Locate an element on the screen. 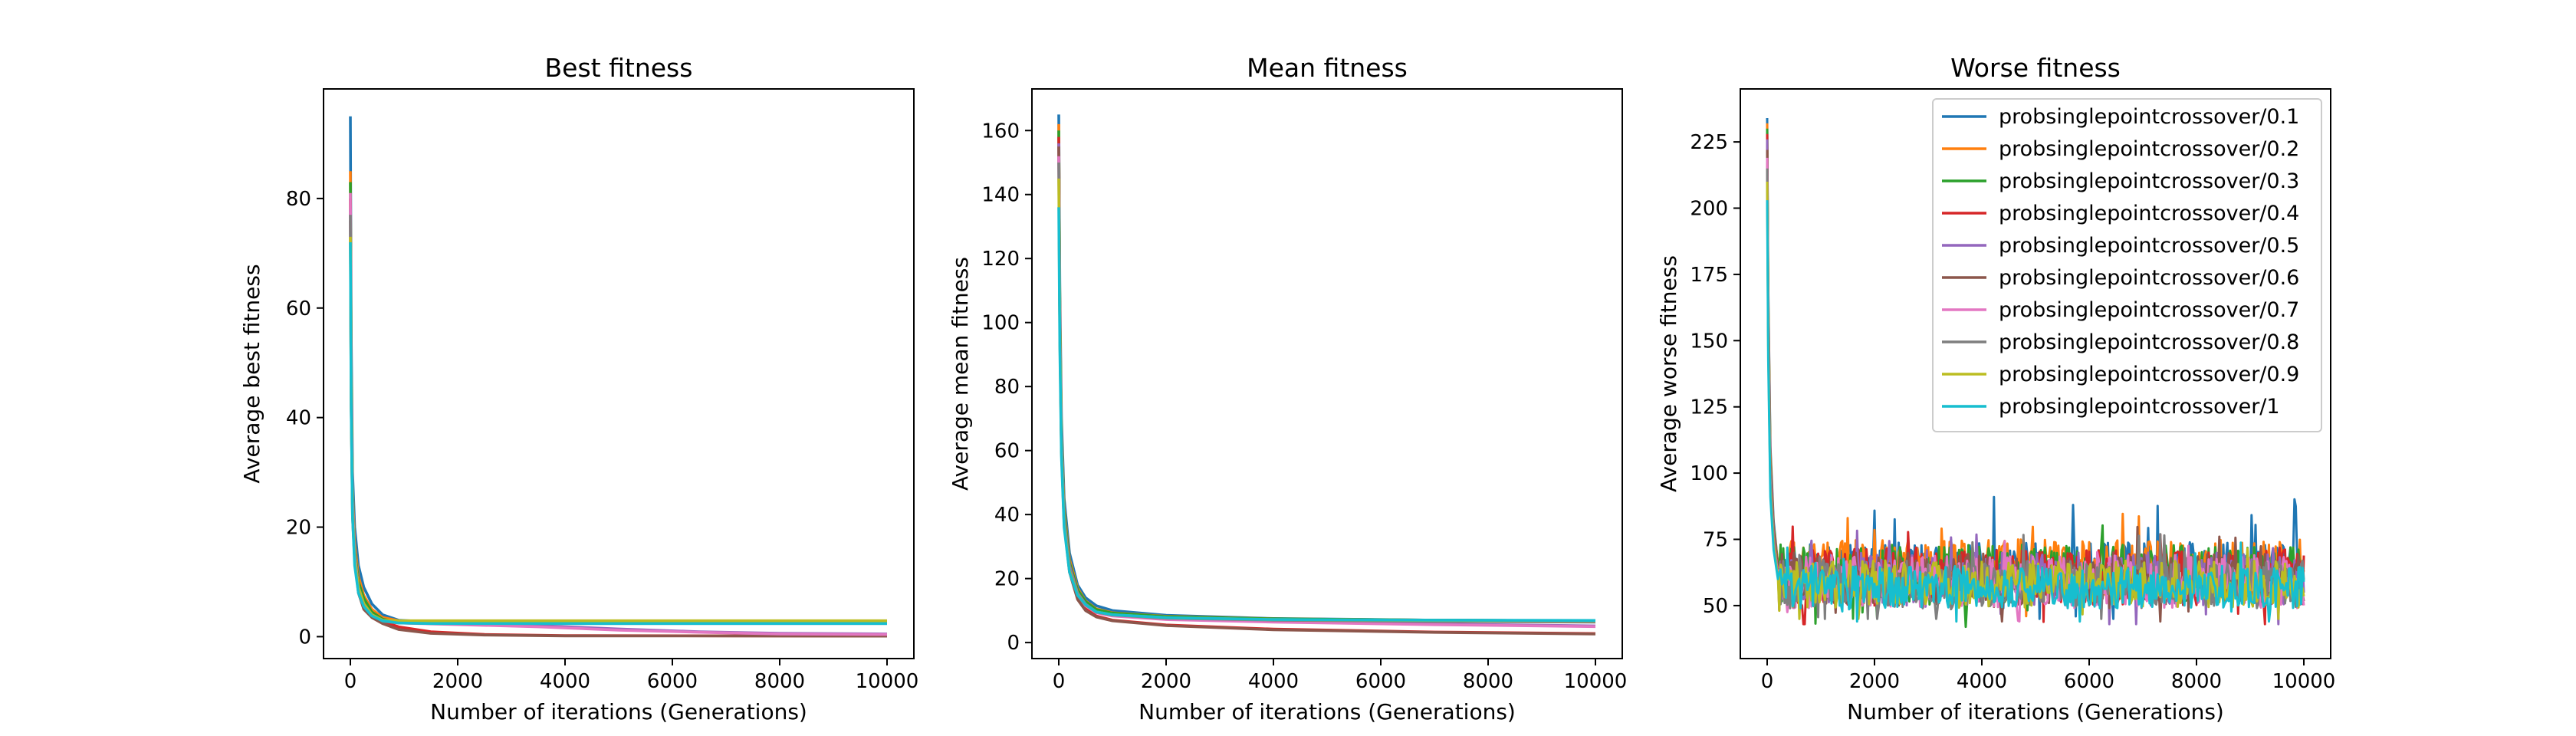 The width and height of the screenshot is (2576, 736). legend-entry: probsinglepointcrossover/0.8 is located at coordinates (2149, 342).